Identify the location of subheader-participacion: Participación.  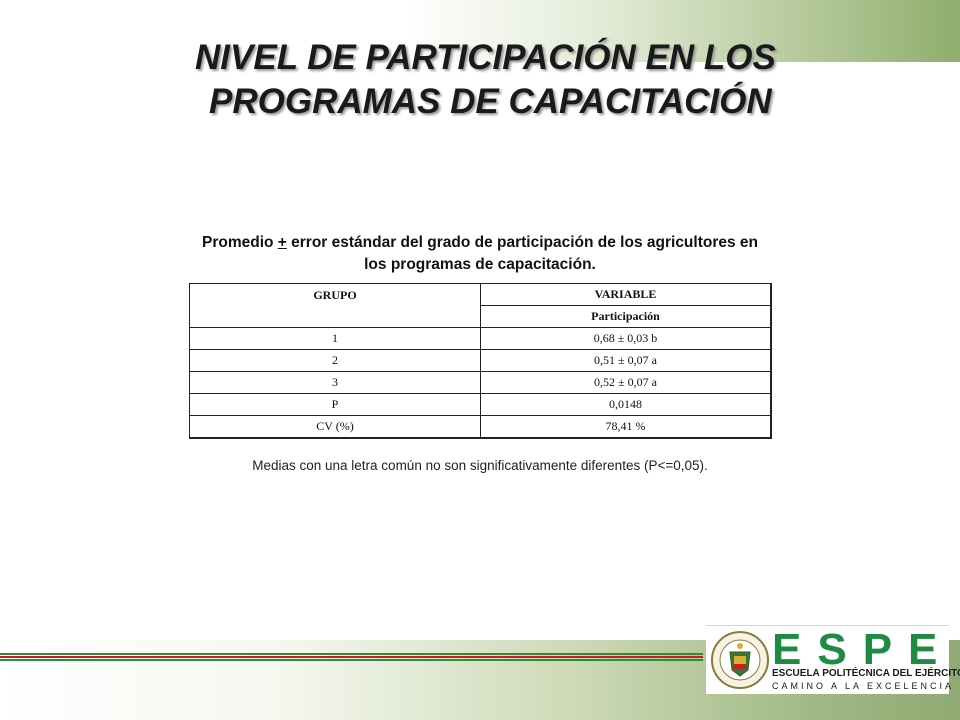
(626, 316).